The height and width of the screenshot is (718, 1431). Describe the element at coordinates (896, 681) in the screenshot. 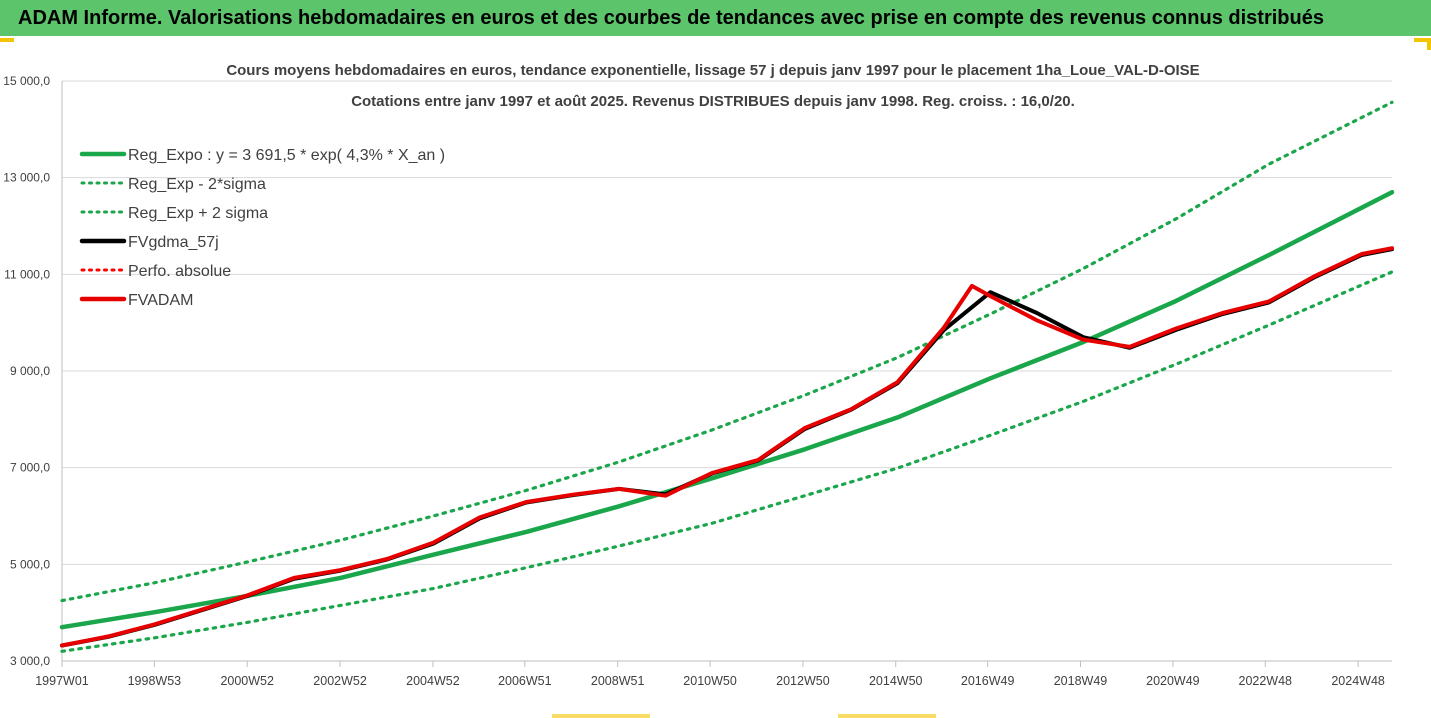

I see `x-tick-label: 2014W50` at that location.